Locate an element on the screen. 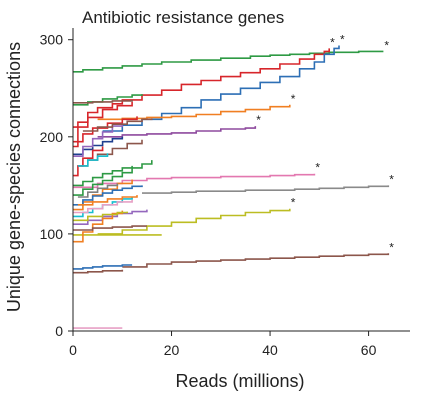 The image size is (438, 401). x-tick-label: 60 is located at coordinates (369, 350).